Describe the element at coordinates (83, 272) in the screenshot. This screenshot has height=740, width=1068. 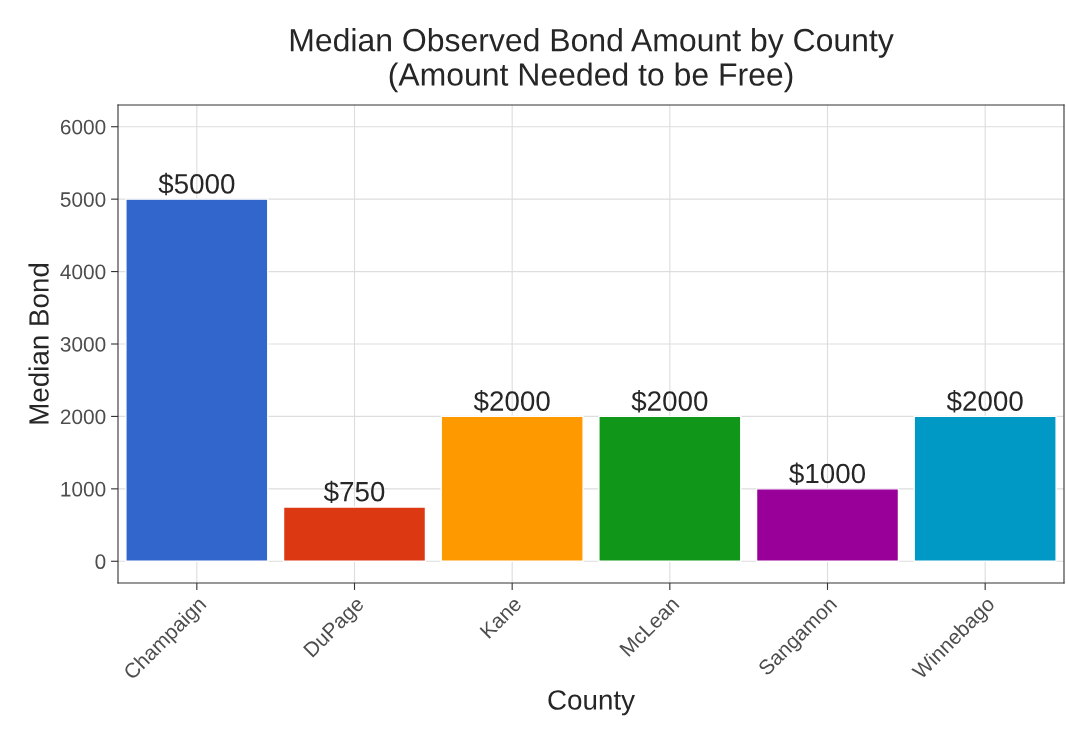
I see `y-tick-label: 4000` at that location.